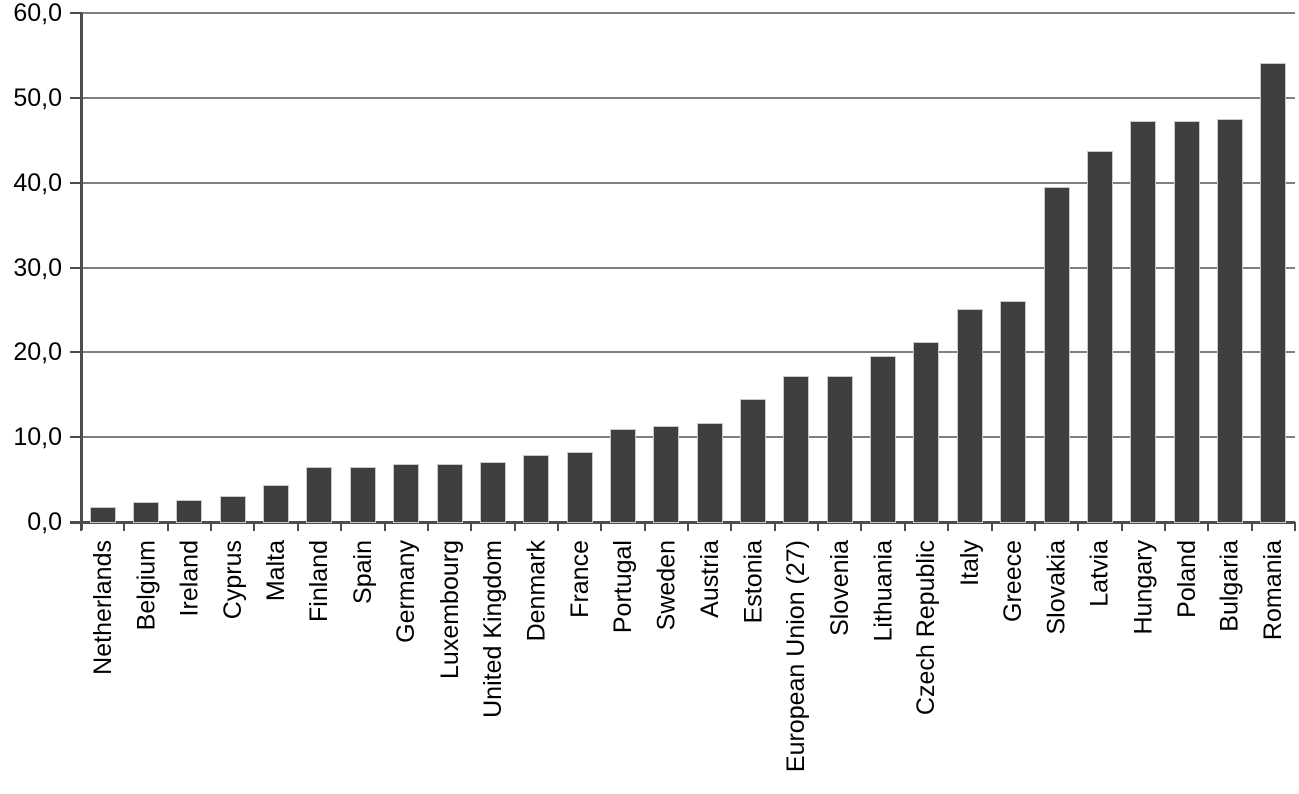 The image size is (1299, 794). What do you see at coordinates (362, 572) in the screenshot?
I see `x-axis-label: Spain` at bounding box center [362, 572].